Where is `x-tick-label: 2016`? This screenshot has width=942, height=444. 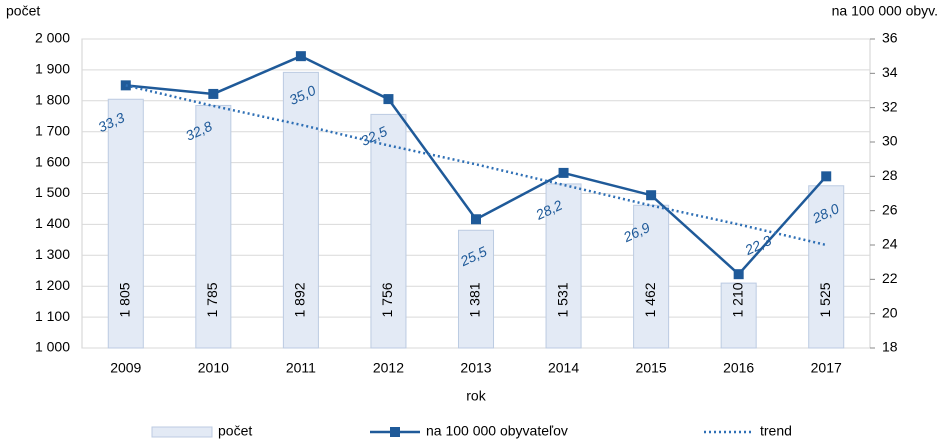 x-tick-label: 2016 is located at coordinates (738, 368).